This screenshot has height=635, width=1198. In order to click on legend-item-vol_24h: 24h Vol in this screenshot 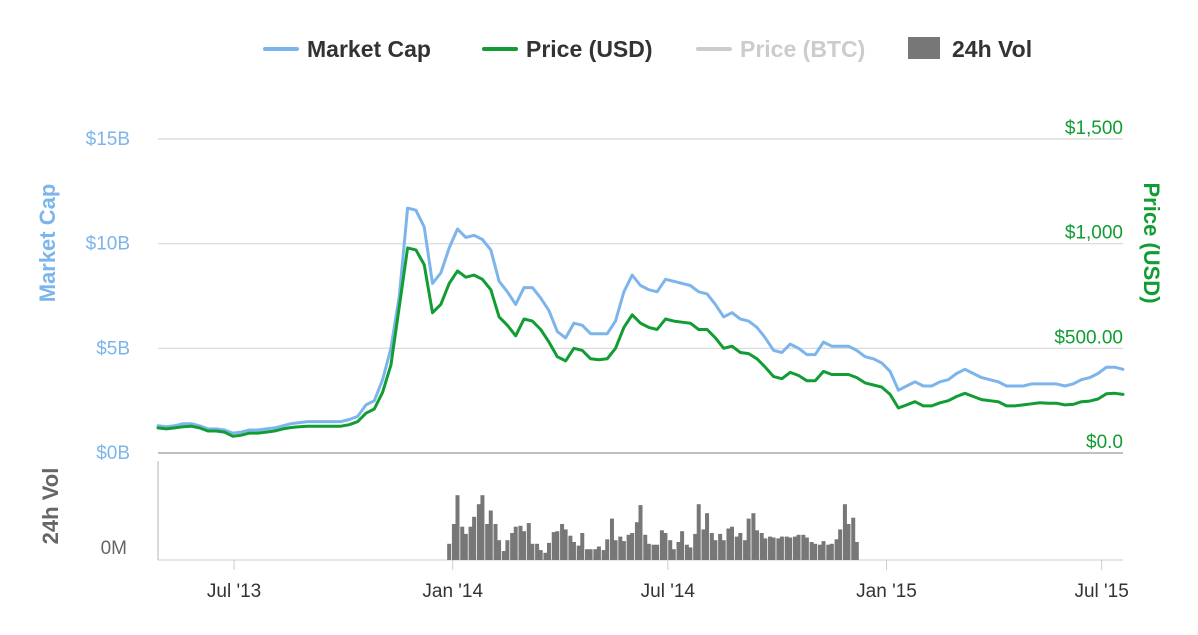, I will do `click(970, 49)`.